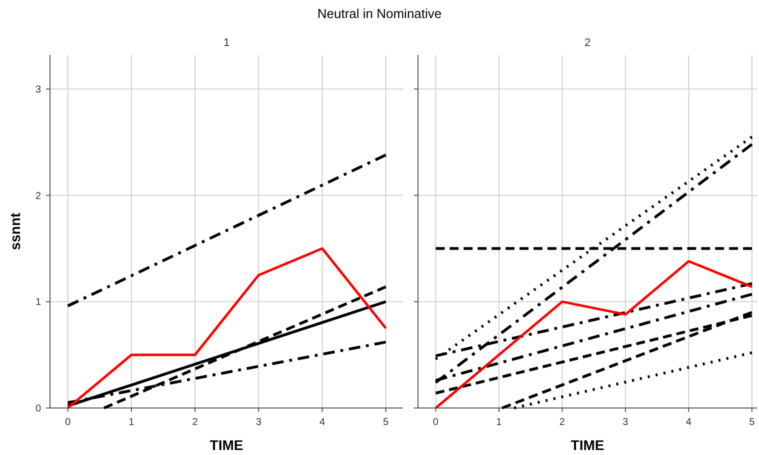 Image resolution: width=759 pixels, height=455 pixels. Describe the element at coordinates (38, 196) in the screenshot. I see `y-tick-label: 2` at that location.